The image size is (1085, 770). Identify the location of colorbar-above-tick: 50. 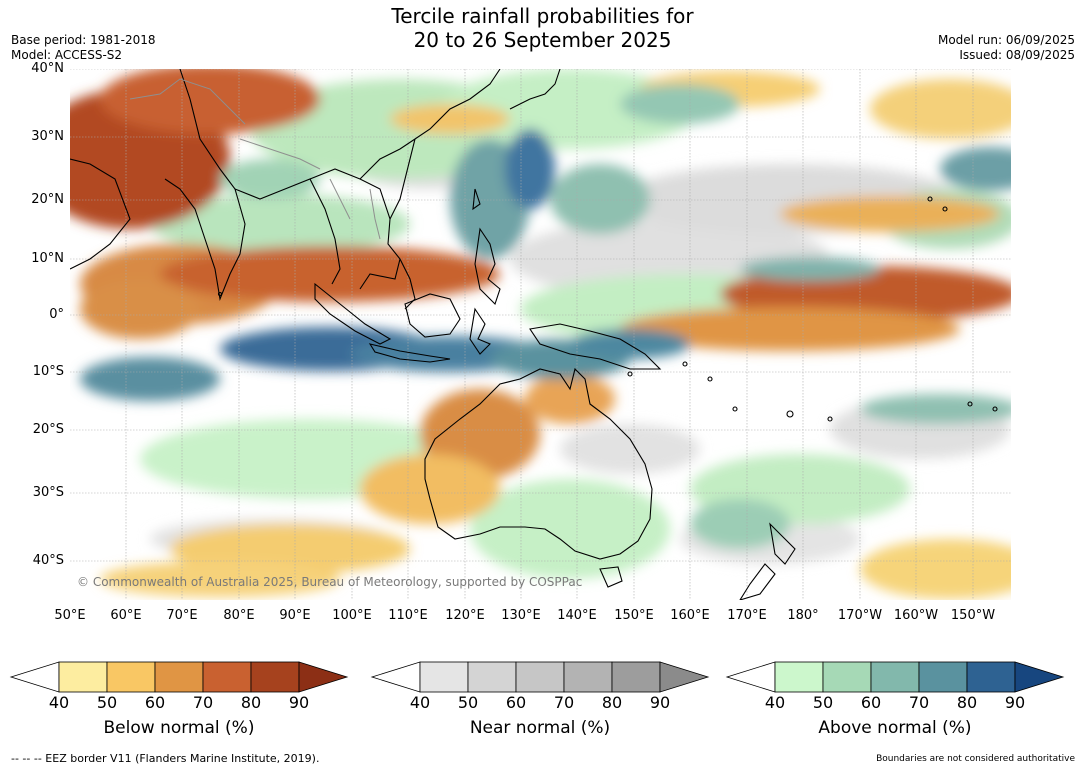
(823, 702).